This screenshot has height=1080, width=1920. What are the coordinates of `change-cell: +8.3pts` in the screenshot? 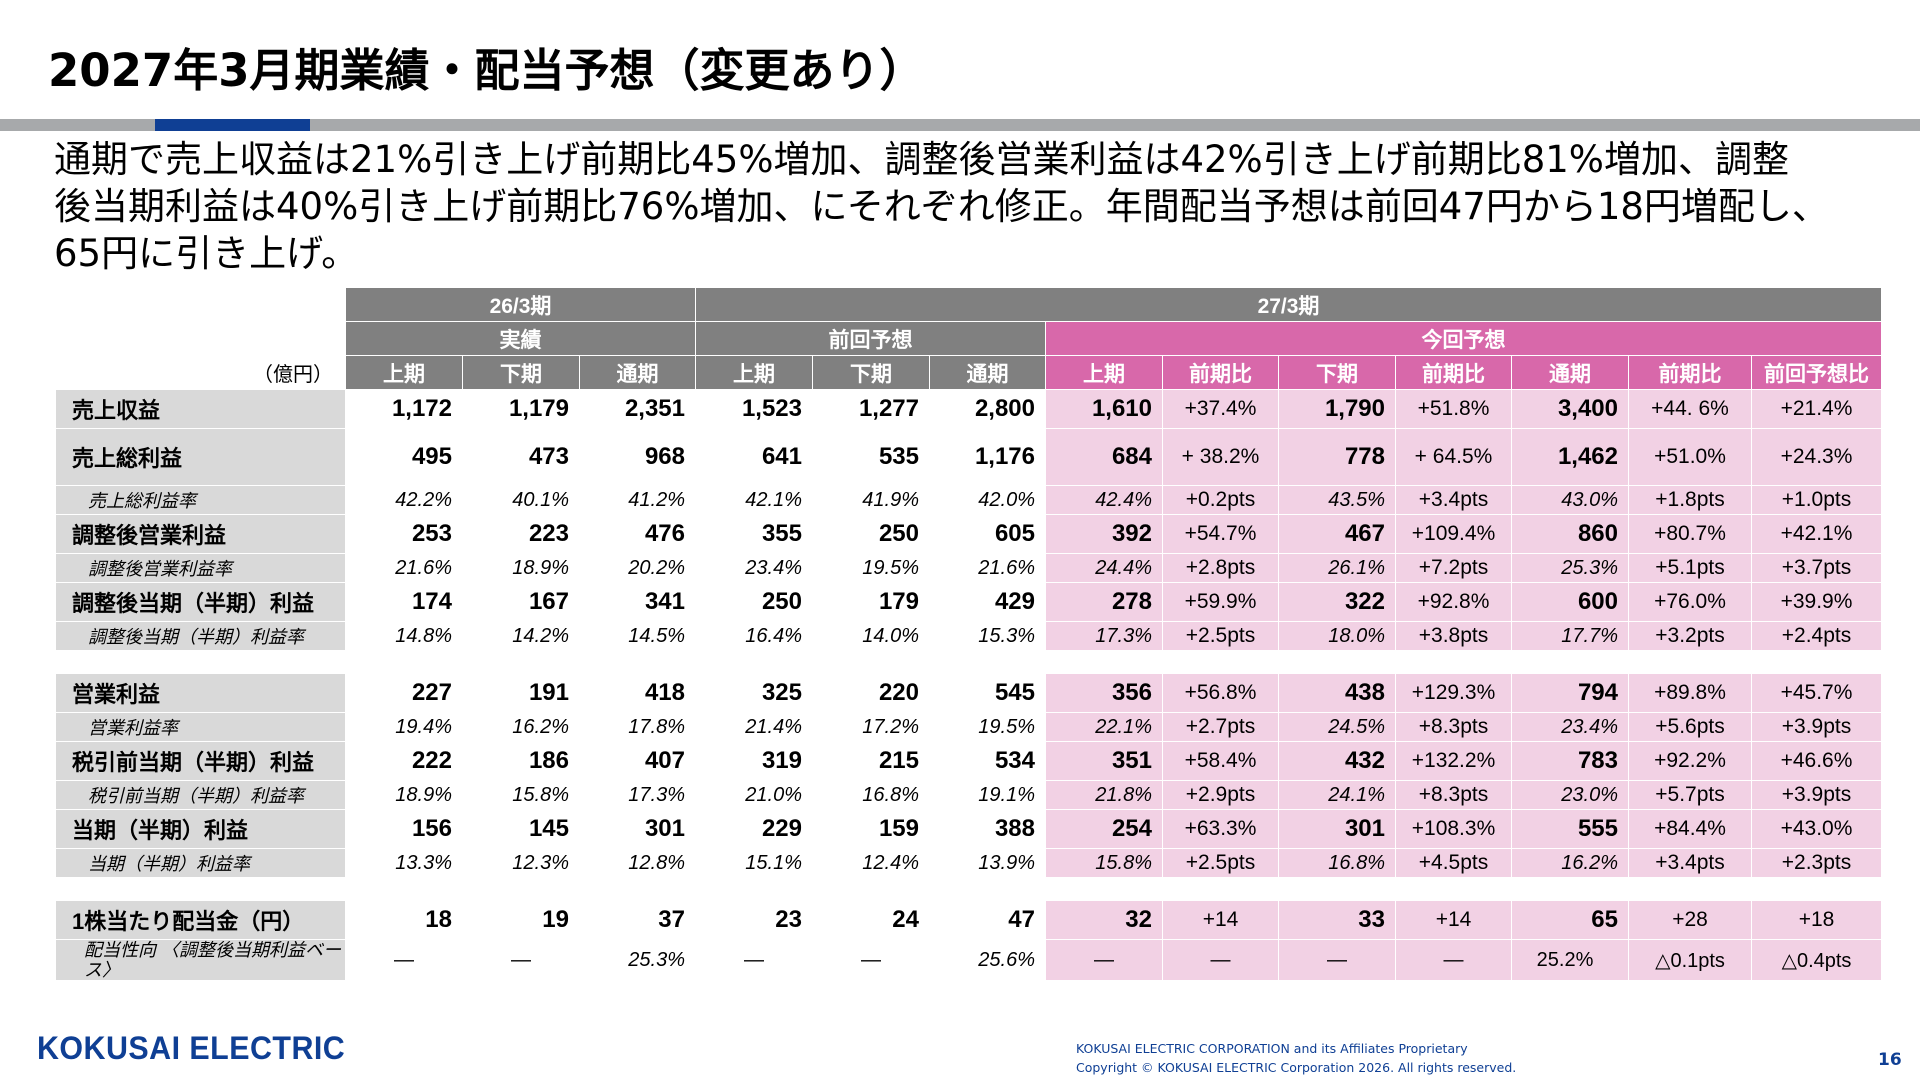 It's located at (1453, 795).